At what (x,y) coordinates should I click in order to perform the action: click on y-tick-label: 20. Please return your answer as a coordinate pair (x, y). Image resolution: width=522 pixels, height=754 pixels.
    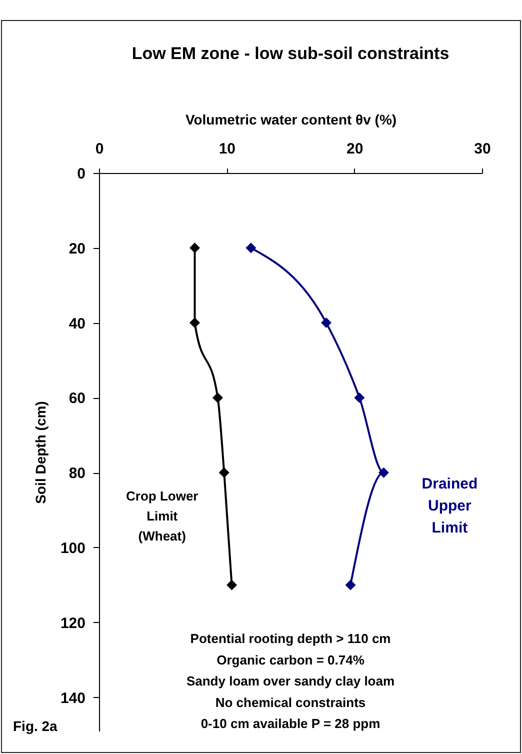
    Looking at the image, I should click on (77, 249).